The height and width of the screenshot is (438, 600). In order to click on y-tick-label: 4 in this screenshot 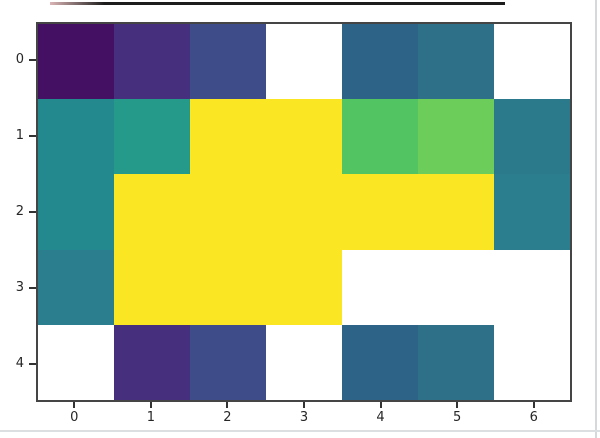, I will do `click(19, 363)`.